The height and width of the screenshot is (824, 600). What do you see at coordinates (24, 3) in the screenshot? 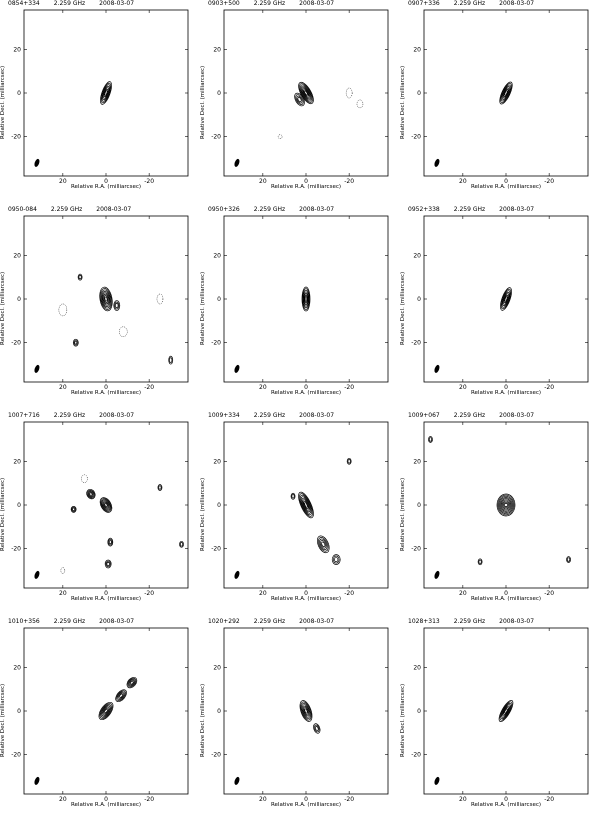
I see `panel-title-source: 0854+334` at bounding box center [24, 3].